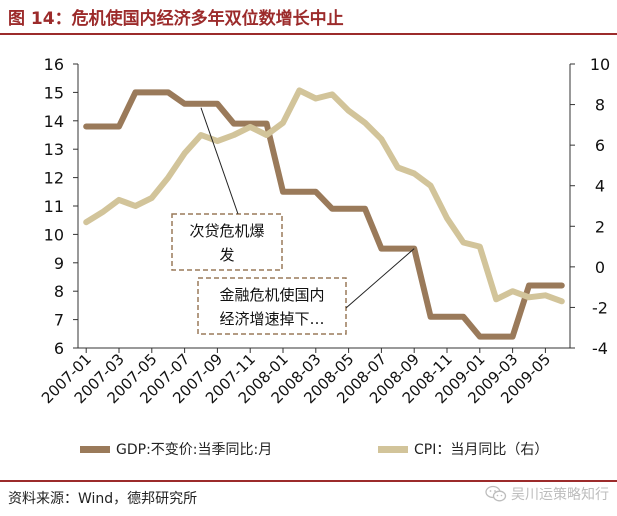  I want to click on left-y-tick-label: 11, so click(54, 206).